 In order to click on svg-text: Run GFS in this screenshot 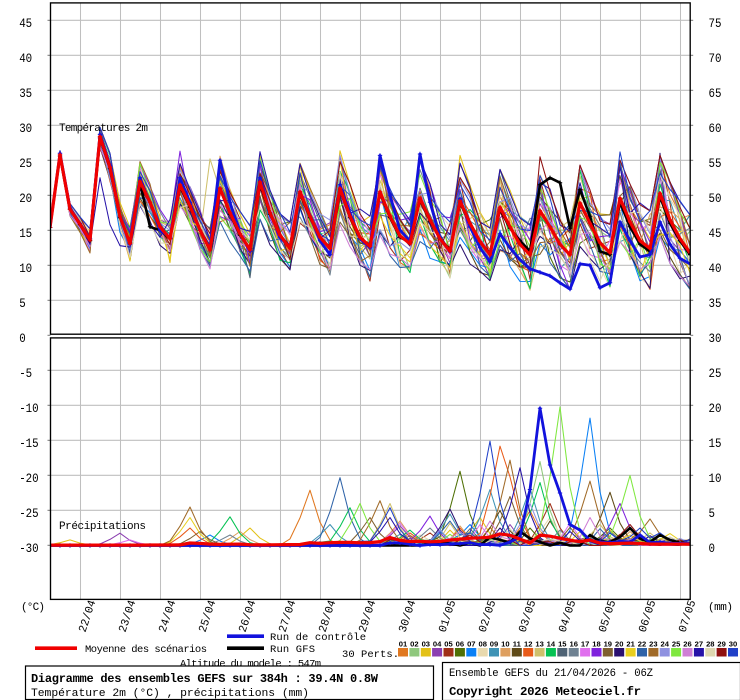, I will do `click(292, 650)`.